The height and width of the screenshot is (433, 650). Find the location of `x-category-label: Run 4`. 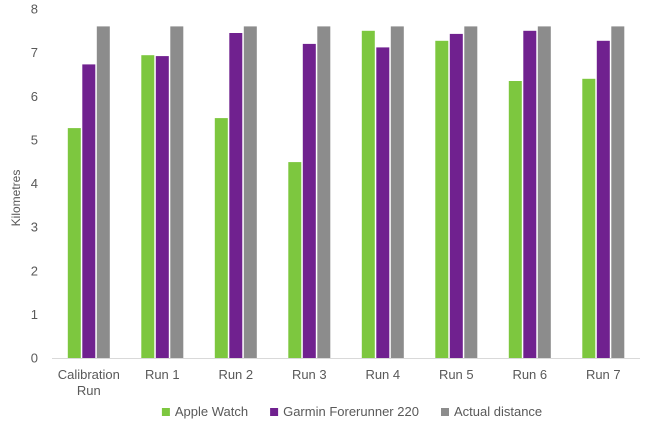

x-category-label: Run 4 is located at coordinates (382, 374).